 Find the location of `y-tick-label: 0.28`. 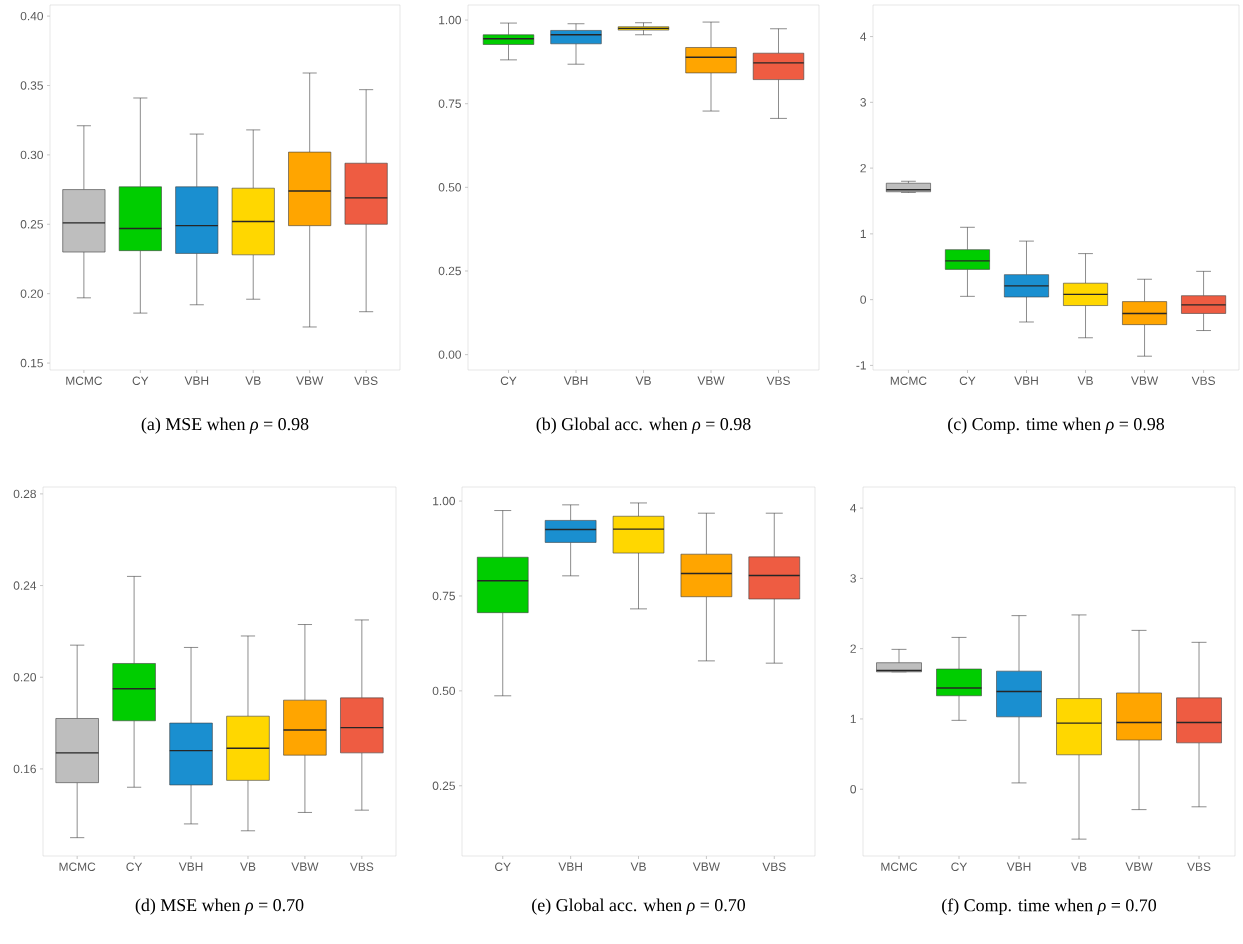

y-tick-label: 0.28 is located at coordinates (24, 494).